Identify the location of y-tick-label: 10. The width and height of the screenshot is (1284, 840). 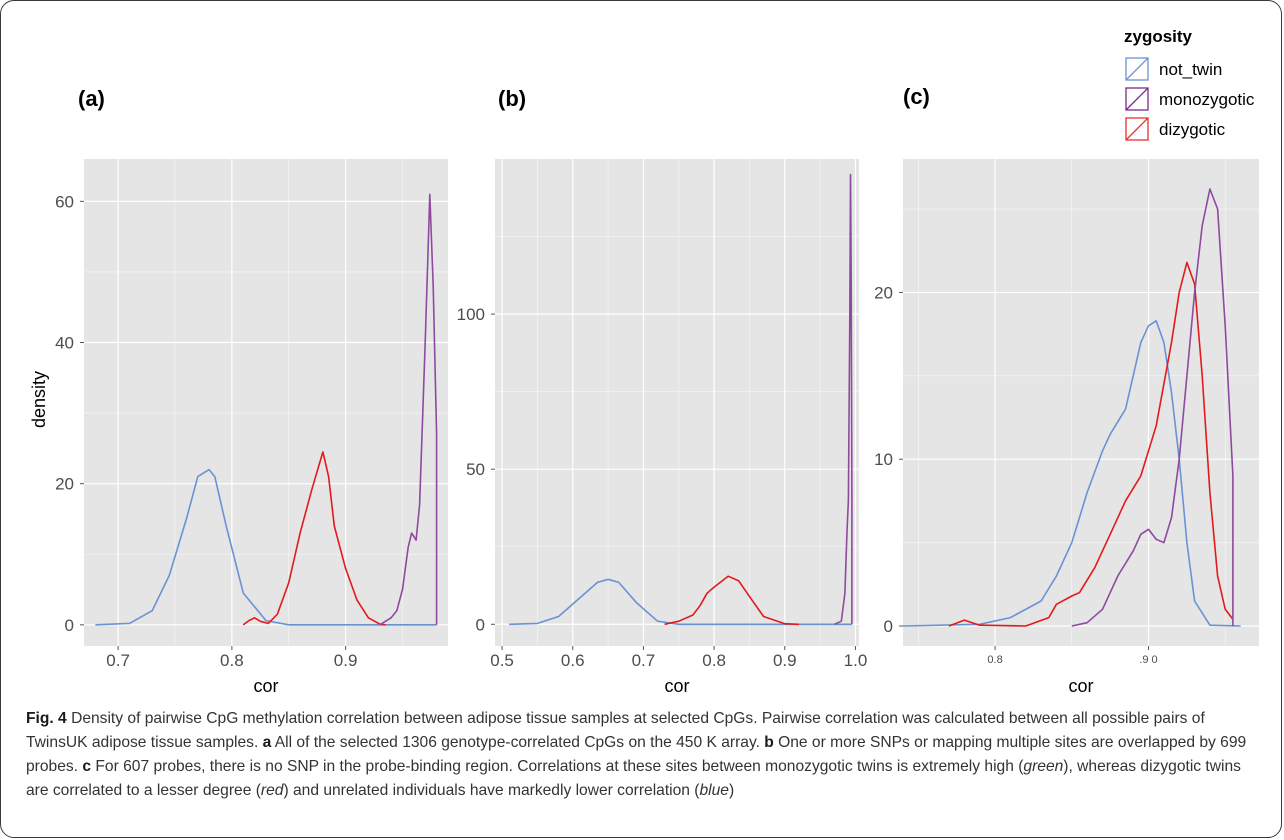
(883, 459).